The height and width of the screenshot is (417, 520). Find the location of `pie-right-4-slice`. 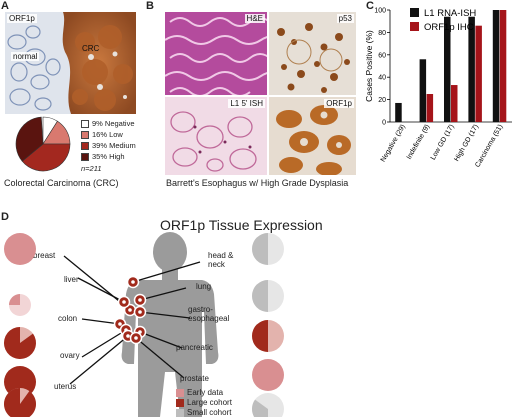

pie-right-4-slice is located at coordinates (260, 408).